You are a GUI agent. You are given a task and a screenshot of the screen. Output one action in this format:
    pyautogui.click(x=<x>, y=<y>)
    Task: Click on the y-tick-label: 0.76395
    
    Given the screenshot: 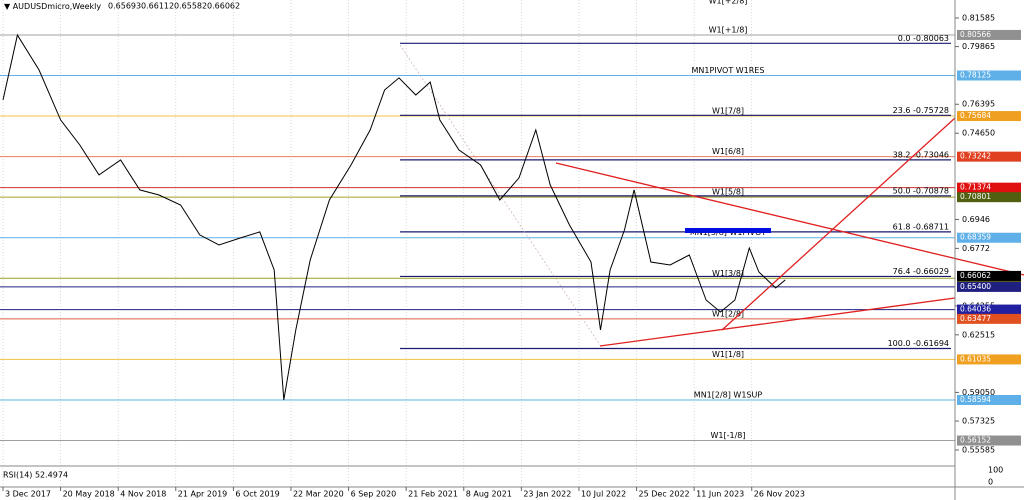 What is the action you would take?
    pyautogui.click(x=978, y=104)
    